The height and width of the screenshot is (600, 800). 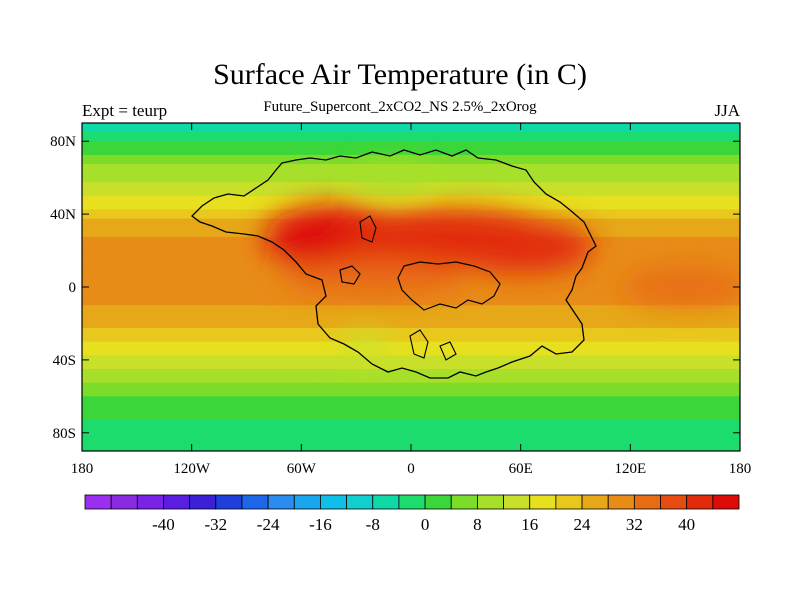 What do you see at coordinates (64, 361) in the screenshot?
I see `y-tick-label: 40S` at bounding box center [64, 361].